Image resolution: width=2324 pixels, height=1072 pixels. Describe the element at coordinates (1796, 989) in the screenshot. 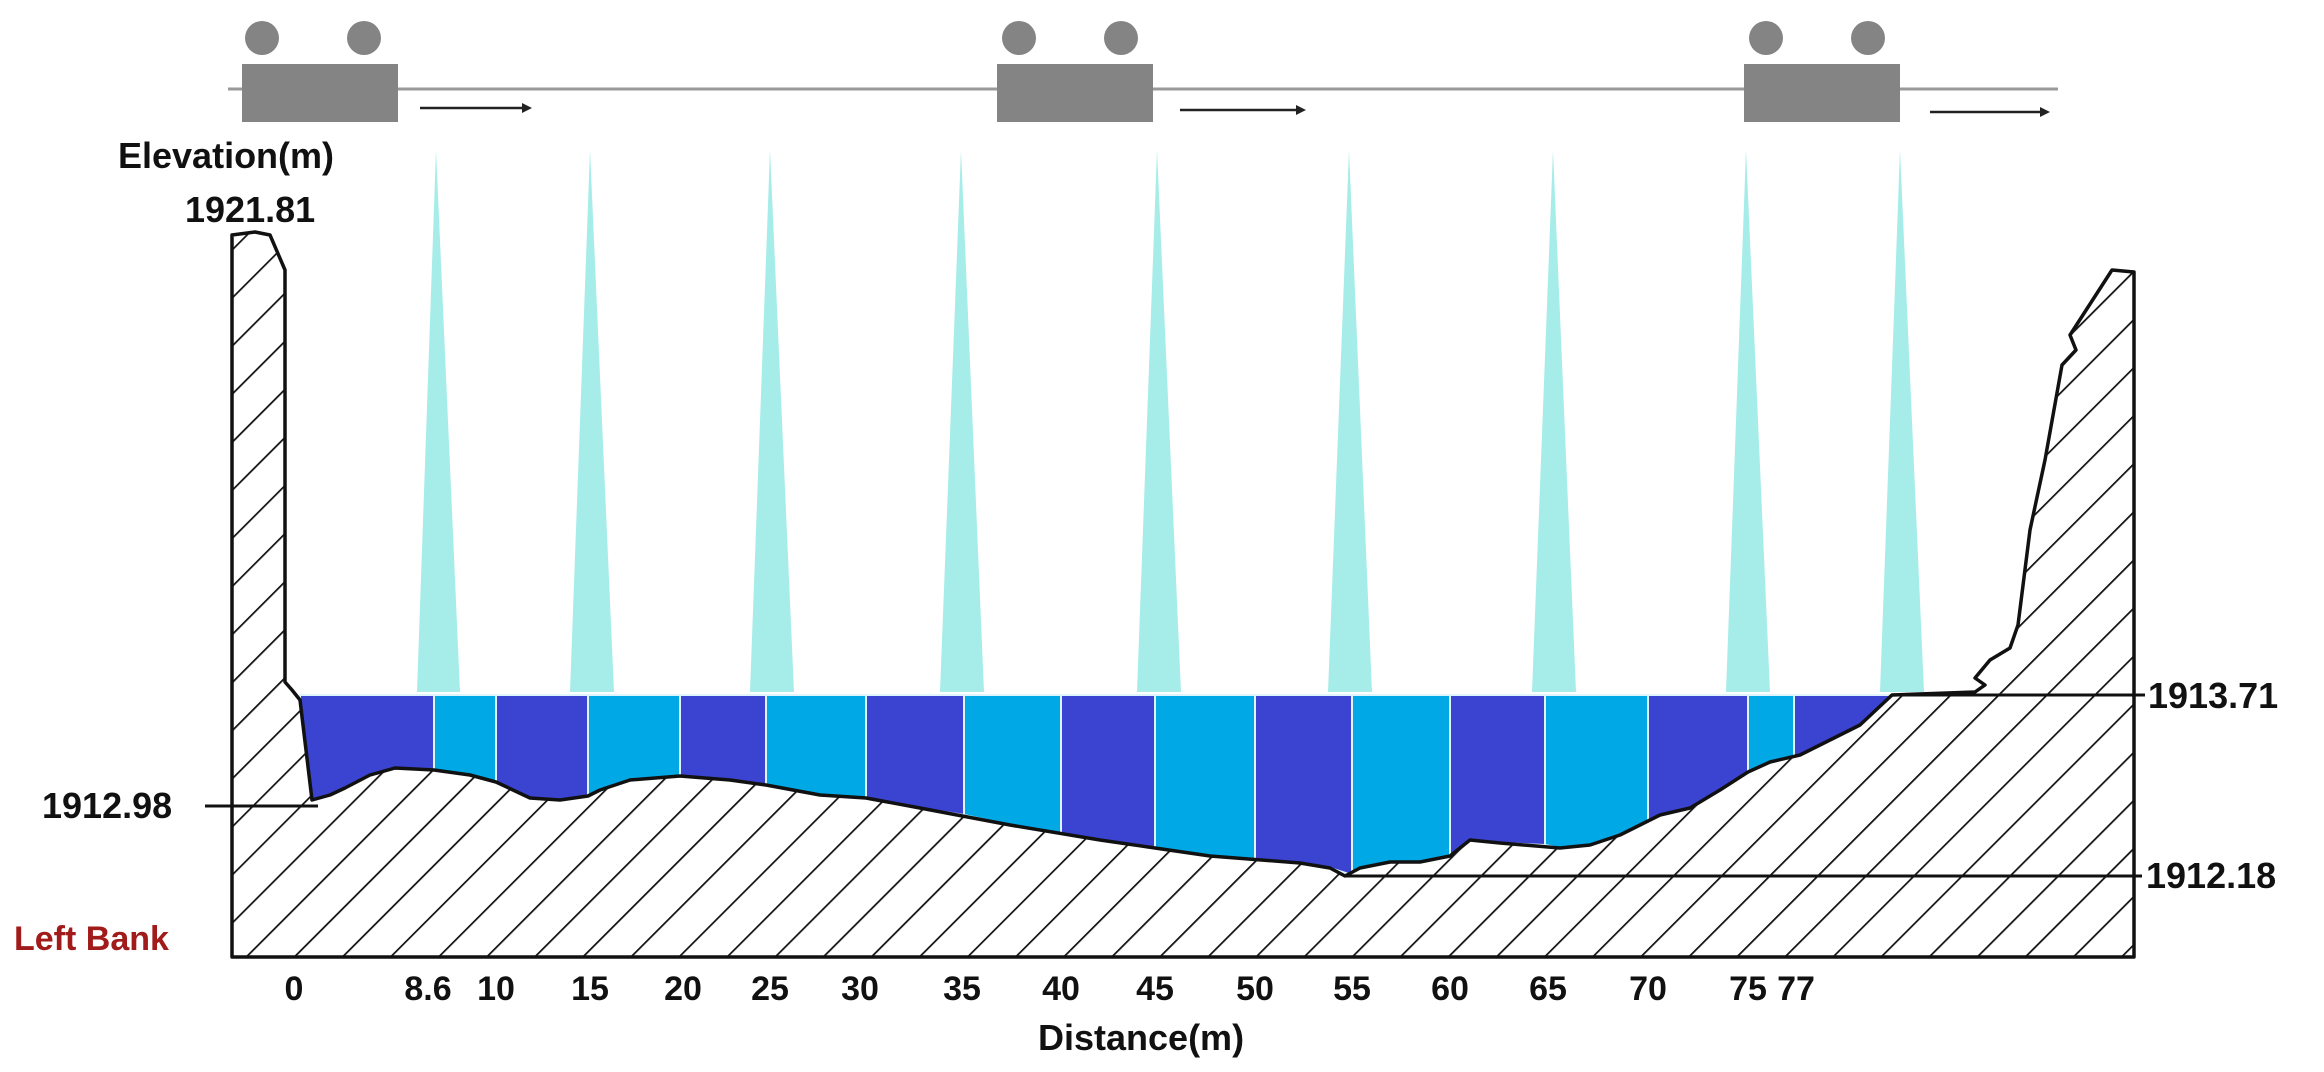

I see `distance-tick-label: 77` at that location.